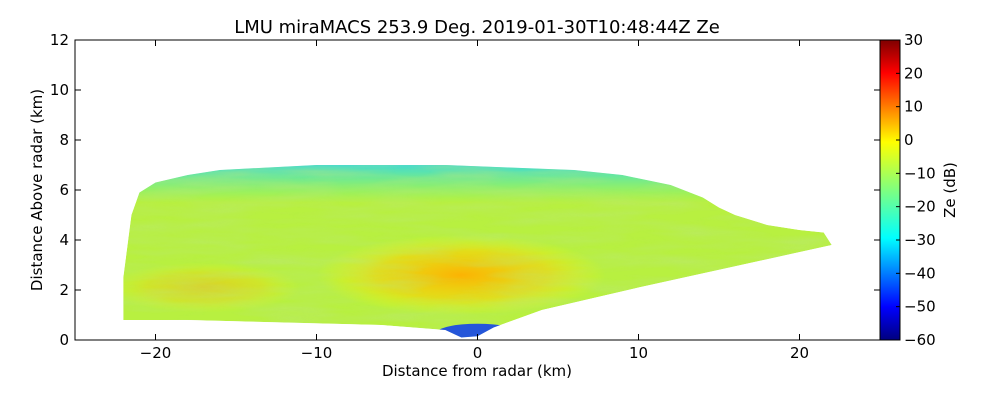  What do you see at coordinates (799, 353) in the screenshot?
I see `x-tick-label: 20` at bounding box center [799, 353].